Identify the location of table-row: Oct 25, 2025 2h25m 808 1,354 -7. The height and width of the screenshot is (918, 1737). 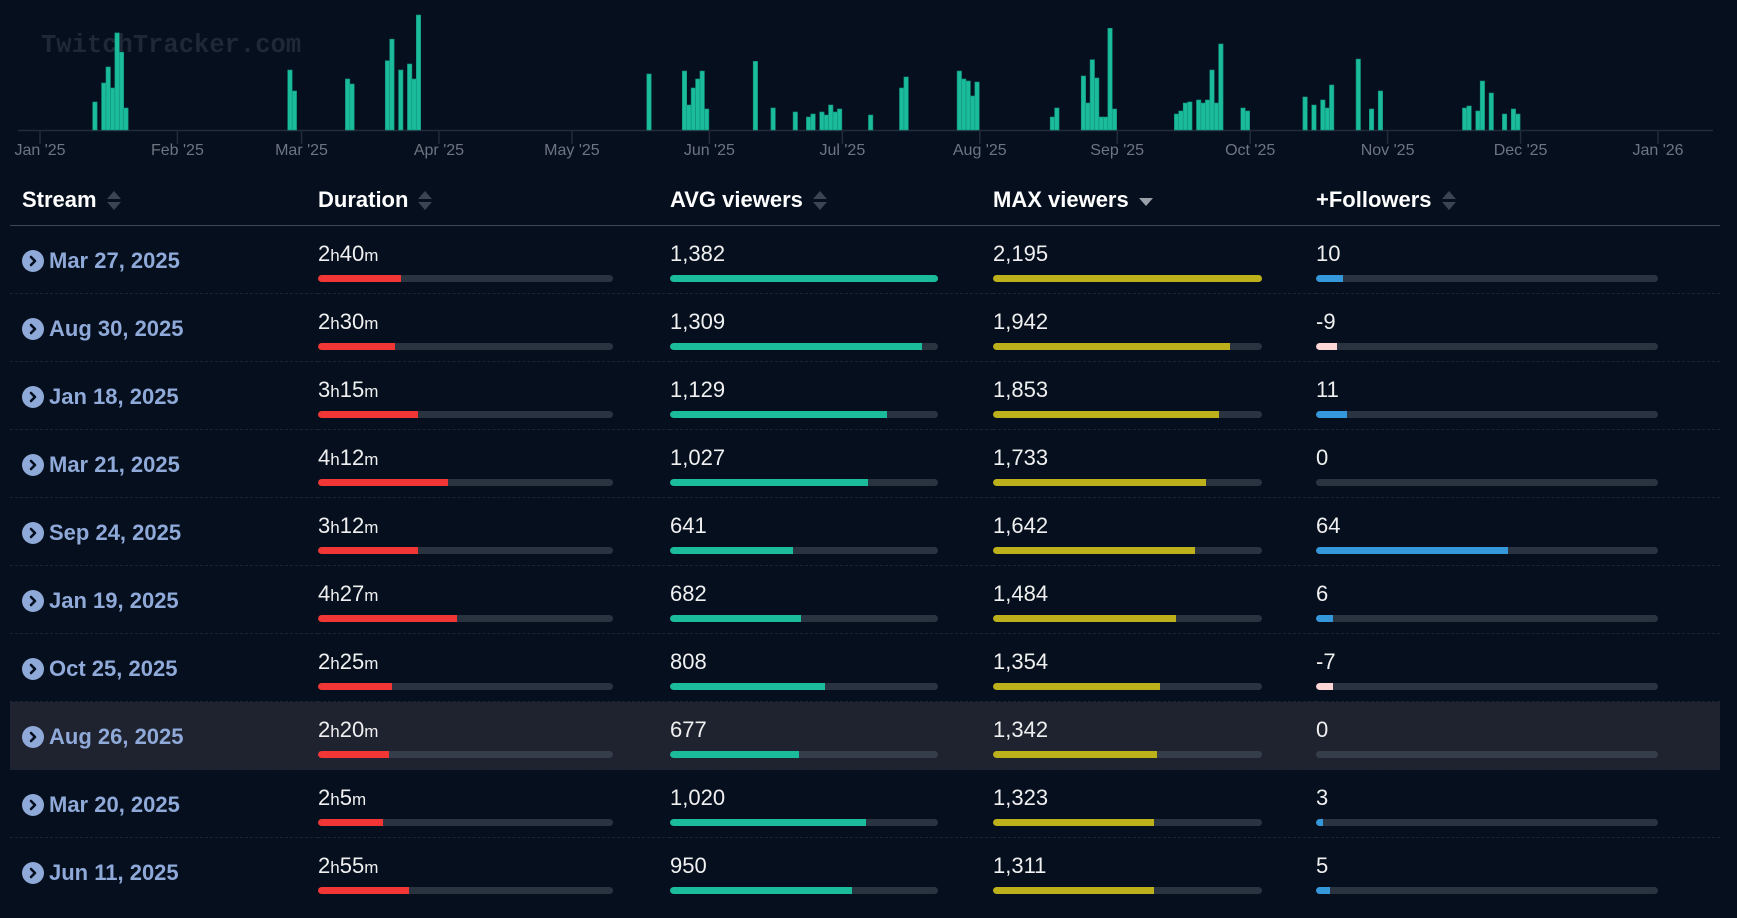
(865, 667).